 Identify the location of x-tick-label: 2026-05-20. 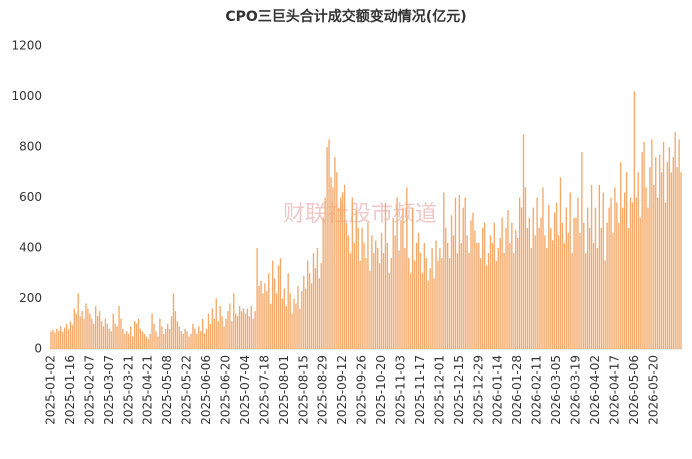
(653, 390).